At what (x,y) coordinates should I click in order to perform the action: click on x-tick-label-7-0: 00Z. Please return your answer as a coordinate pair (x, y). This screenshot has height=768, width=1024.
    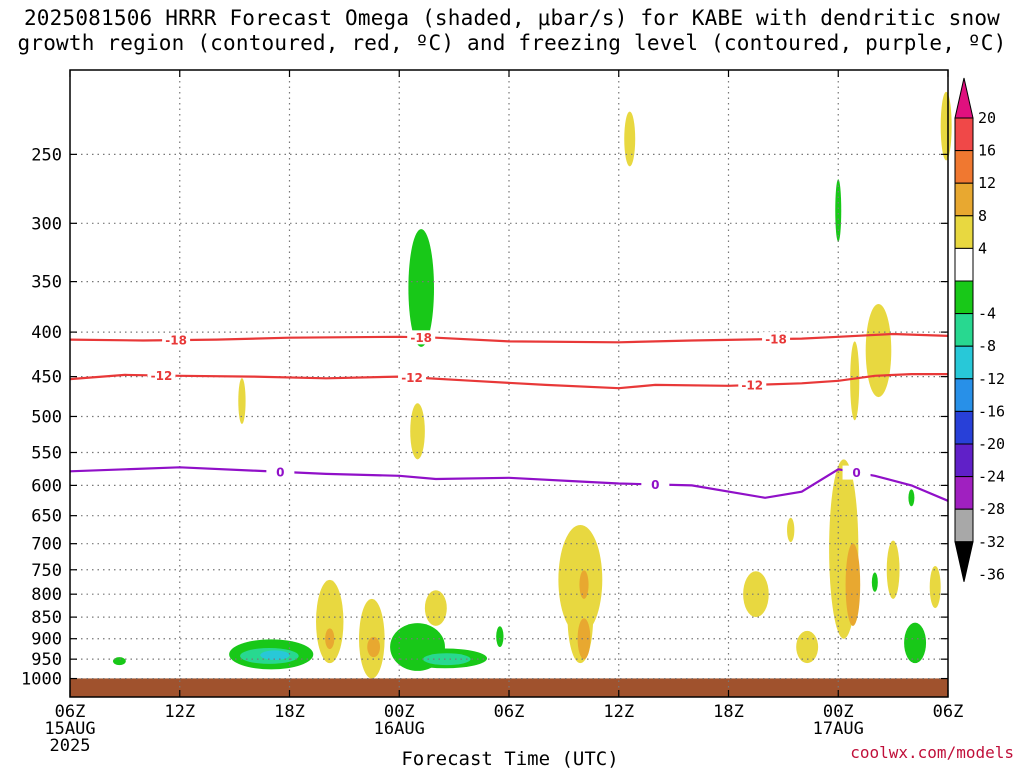
    Looking at the image, I should click on (838, 712).